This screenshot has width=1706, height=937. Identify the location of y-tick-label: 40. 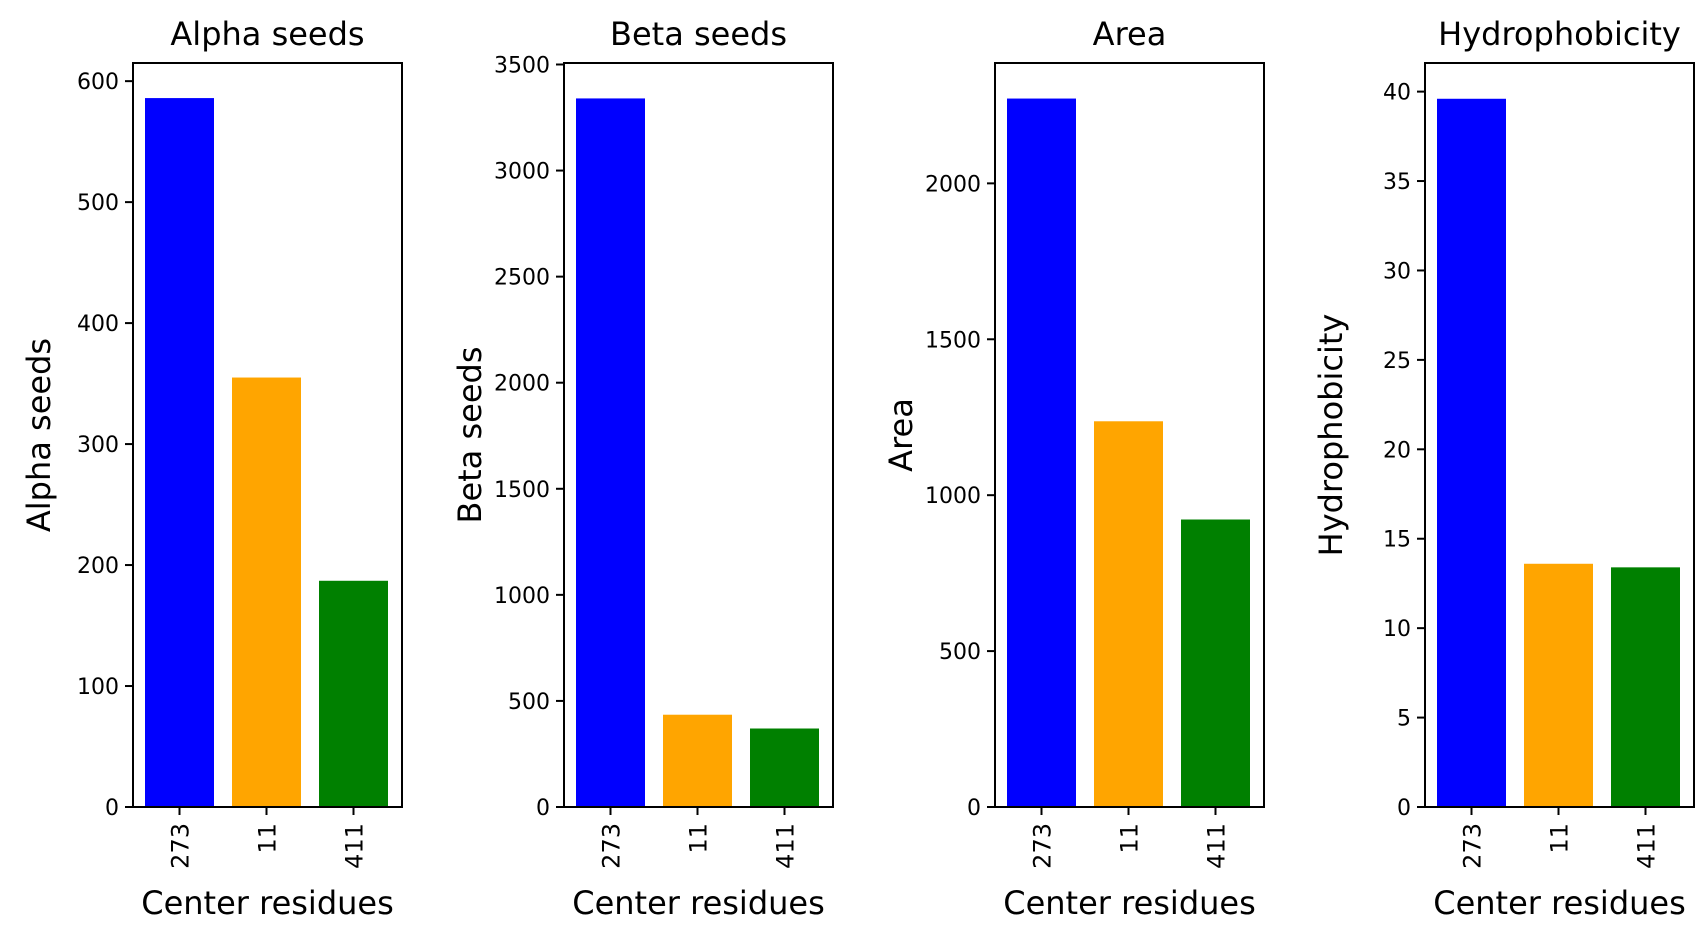
(1397, 93).